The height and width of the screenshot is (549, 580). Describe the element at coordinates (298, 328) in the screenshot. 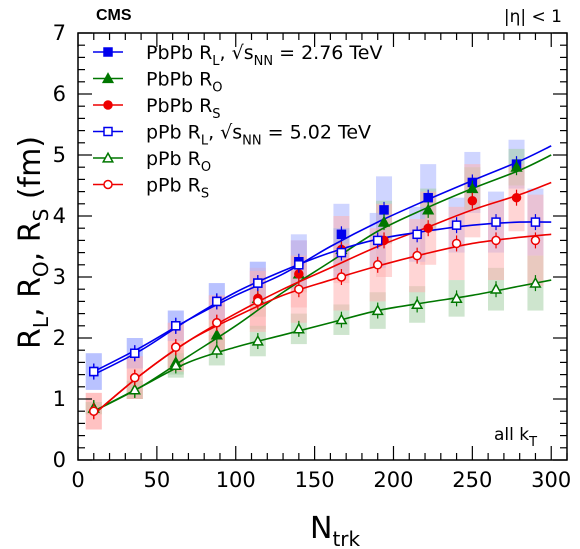

I see `point-s4-p5` at that location.